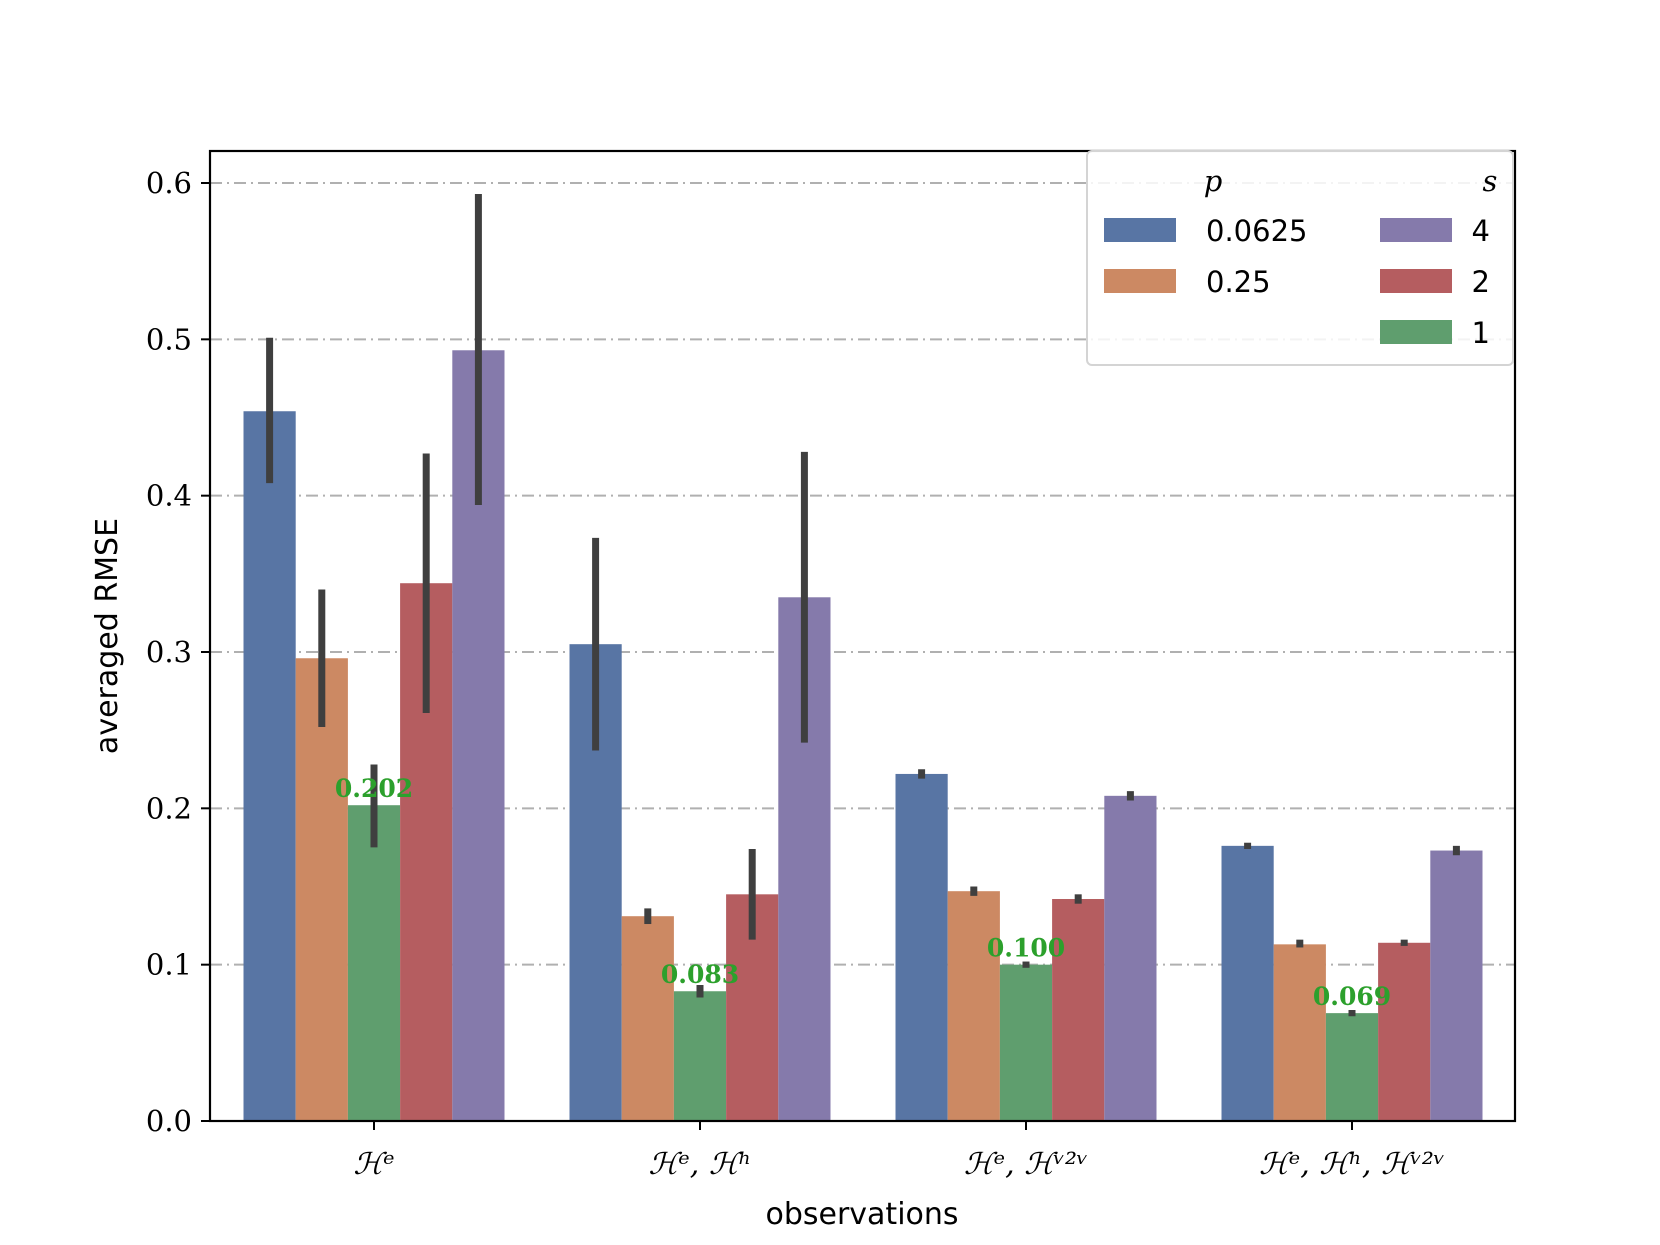 The width and height of the screenshot is (1660, 1245). Describe the element at coordinates (700, 1164) in the screenshot. I see `x-tick-label: ℋᵉ, ℋʰ` at that location.